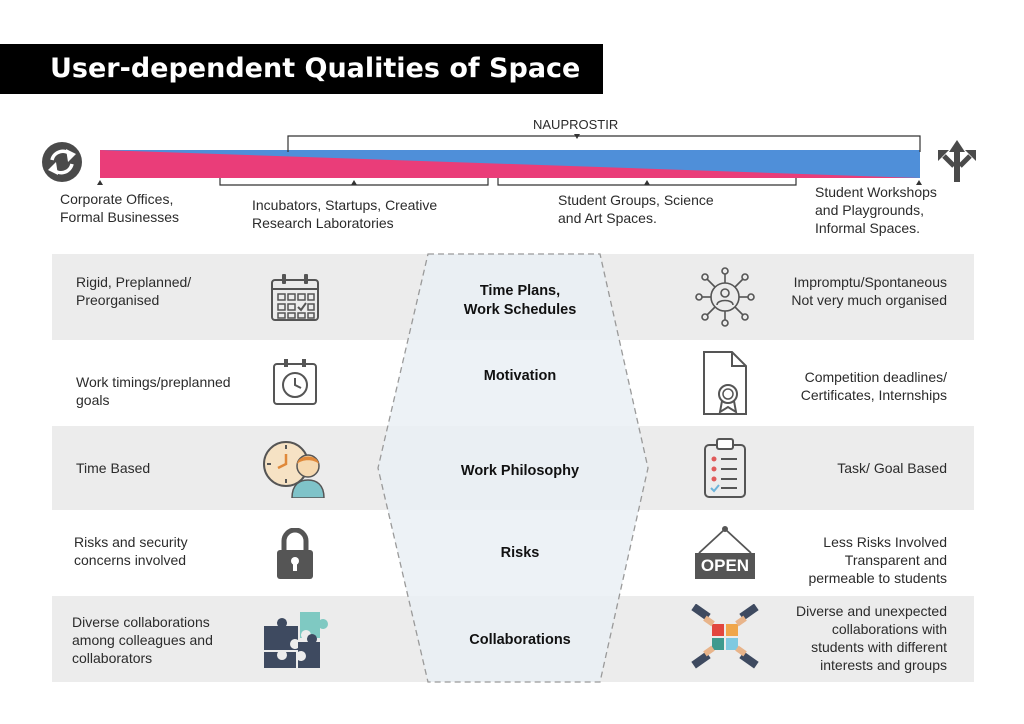  What do you see at coordinates (134, 291) in the screenshot?
I see `left-text-1: Rigid, Preplanned/Preorganised` at bounding box center [134, 291].